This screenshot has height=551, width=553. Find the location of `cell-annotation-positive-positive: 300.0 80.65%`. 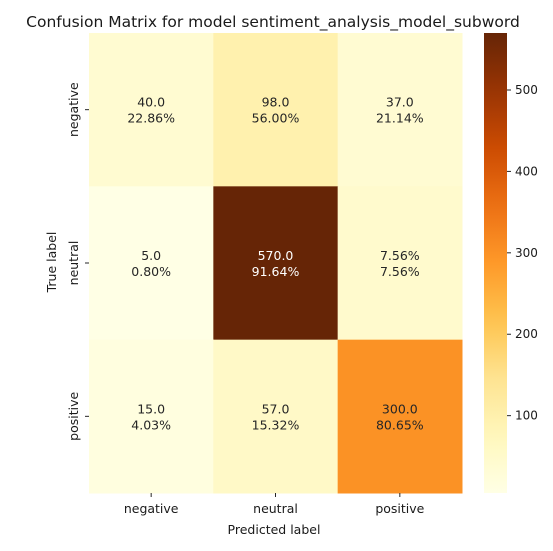

cell-annotation-positive-positive: 300.0 80.65% is located at coordinates (400, 416).